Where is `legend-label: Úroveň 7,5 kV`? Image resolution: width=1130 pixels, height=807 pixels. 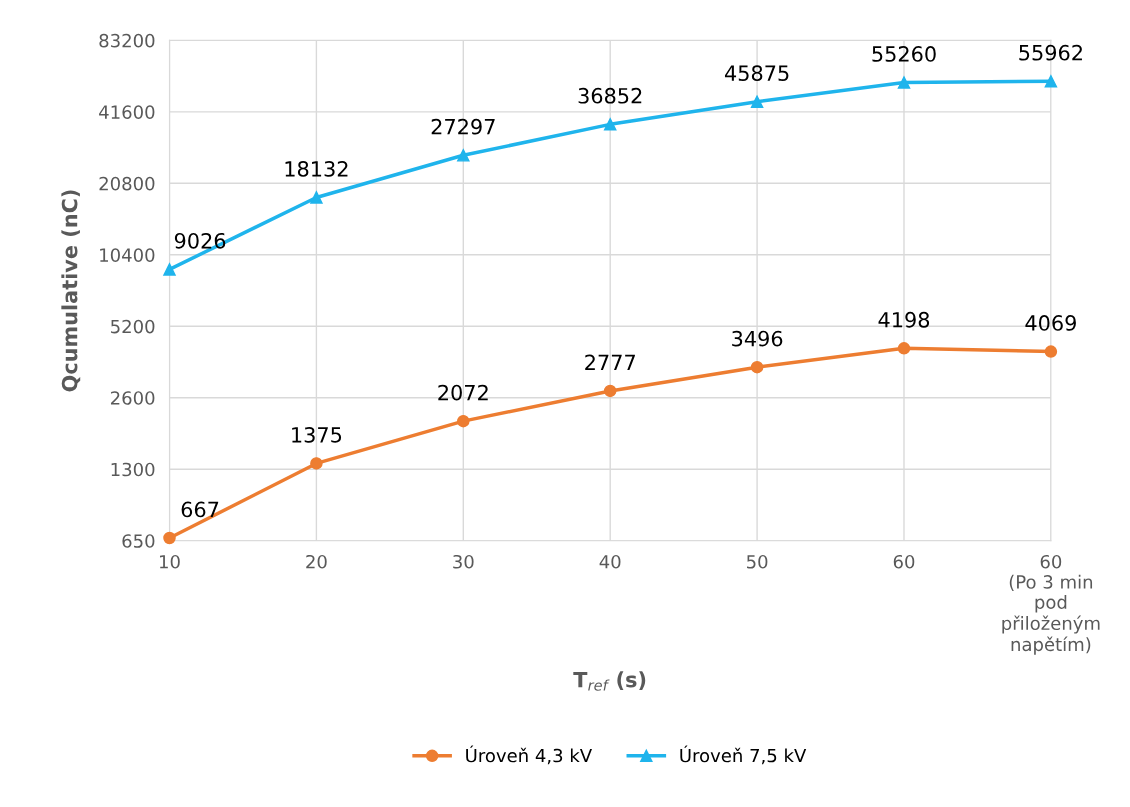
legend-label: Úroveň 7,5 kV is located at coordinates (743, 755).